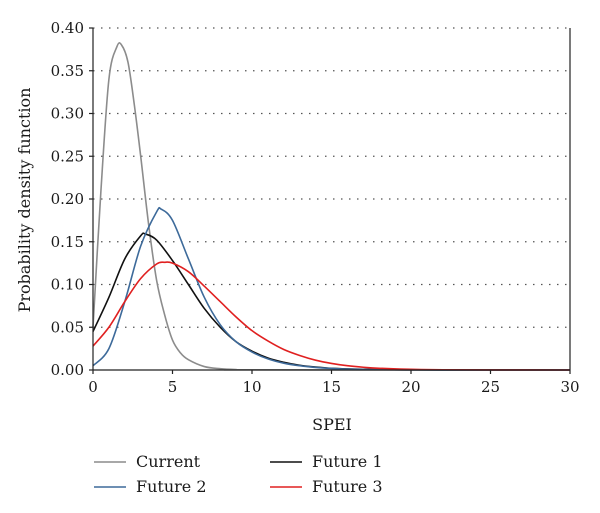  Describe the element at coordinates (67, 285) in the screenshot. I see `y-tick-label-2: 0.10` at that location.